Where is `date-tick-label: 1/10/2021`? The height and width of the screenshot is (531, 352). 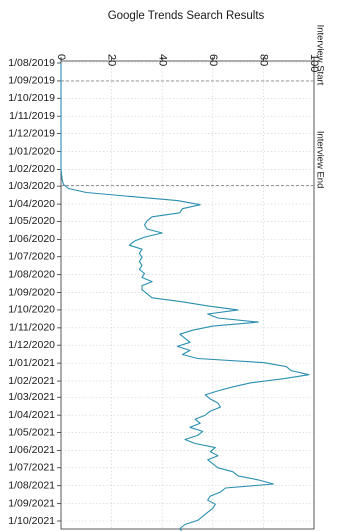 date-tick-label: 1/10/2021 is located at coordinates (31, 521).